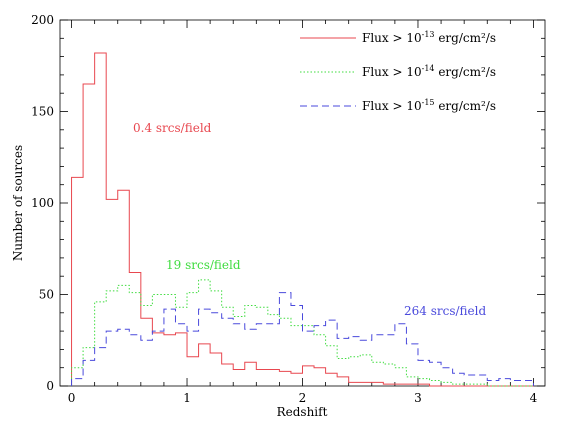 Image resolution: width=583 pixels, height=436 pixels. I want to click on x-tick-label: 3, so click(418, 398).